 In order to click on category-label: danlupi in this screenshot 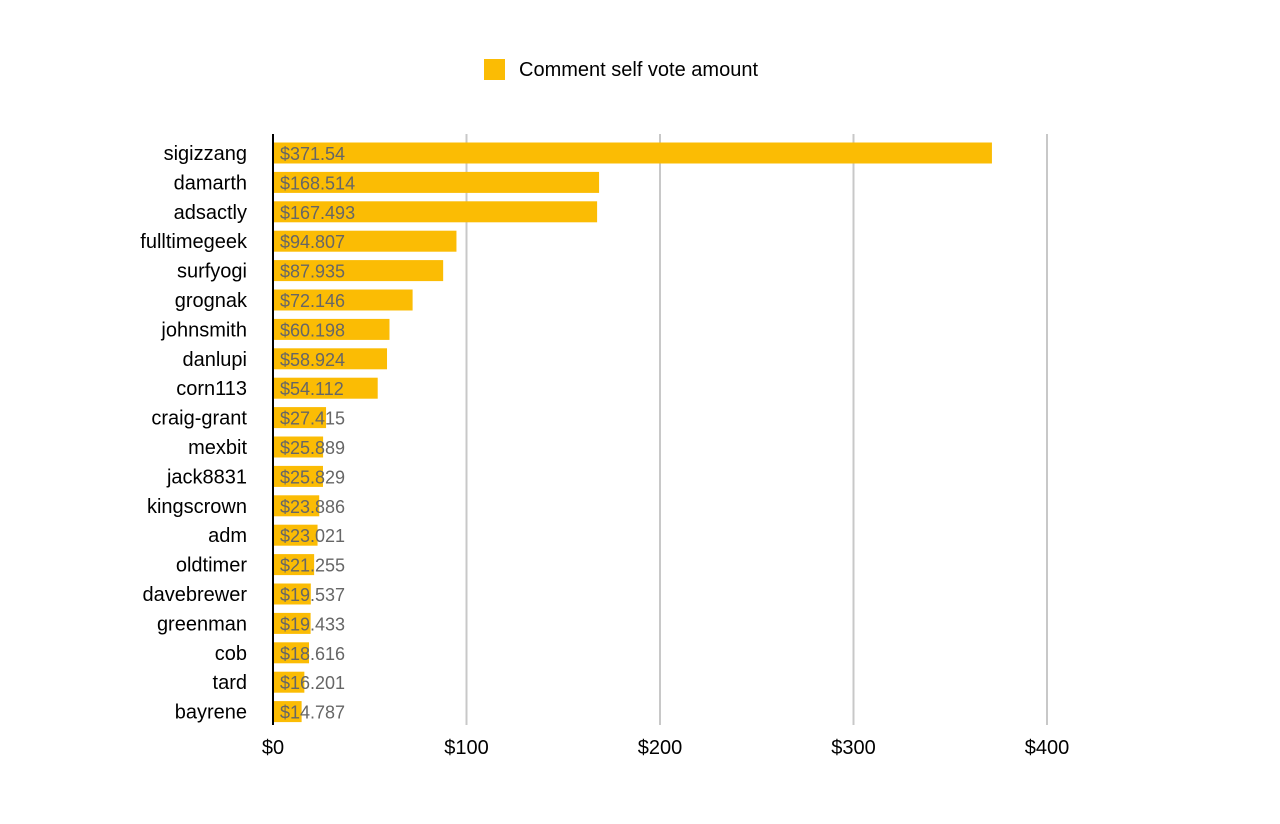, I will do `click(214, 360)`.